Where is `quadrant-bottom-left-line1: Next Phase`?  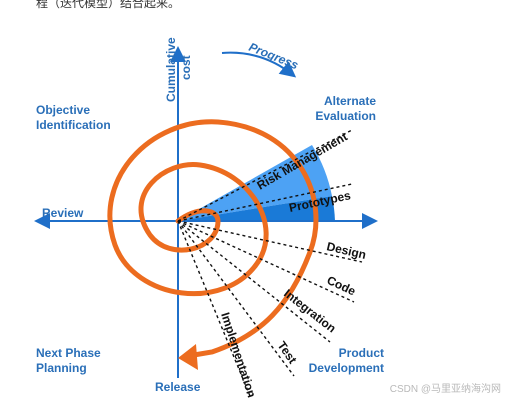 quadrant-bottom-left-line1: Next Phase is located at coordinates (68, 353).